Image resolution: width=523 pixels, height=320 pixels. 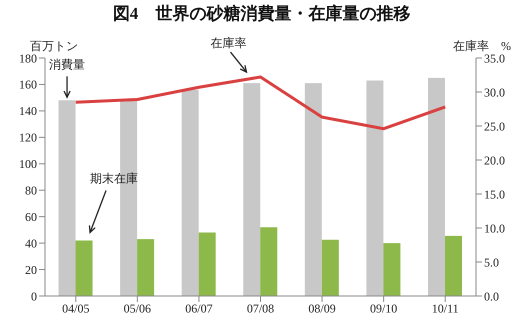 What do you see at coordinates (114, 178) in the screenshot?
I see `text: 期末在庫` at bounding box center [114, 178].